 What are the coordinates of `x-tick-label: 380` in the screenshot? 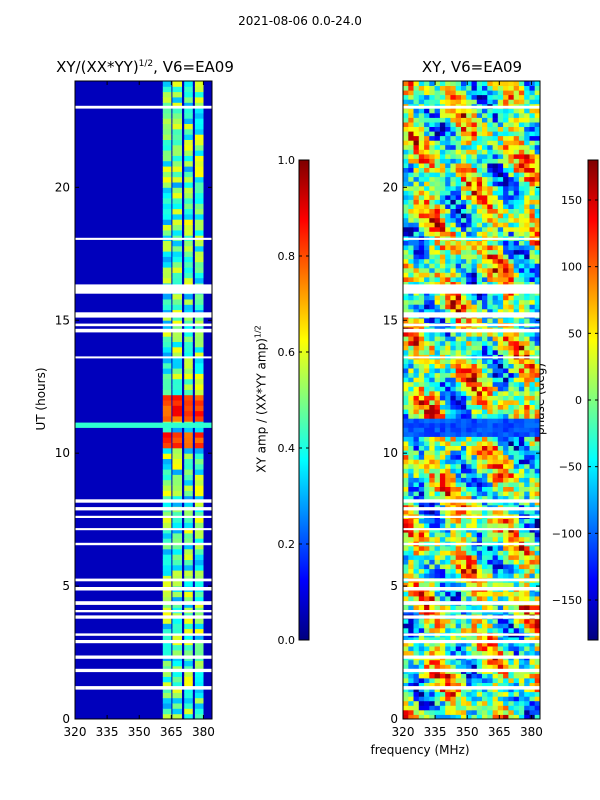 It's located at (203, 732).